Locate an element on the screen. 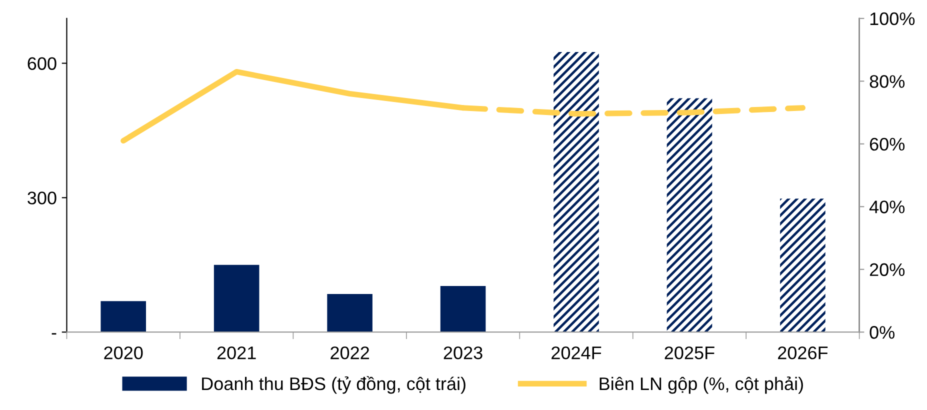 This screenshot has width=927, height=410. x-tick-label: 2026F is located at coordinates (803, 353).